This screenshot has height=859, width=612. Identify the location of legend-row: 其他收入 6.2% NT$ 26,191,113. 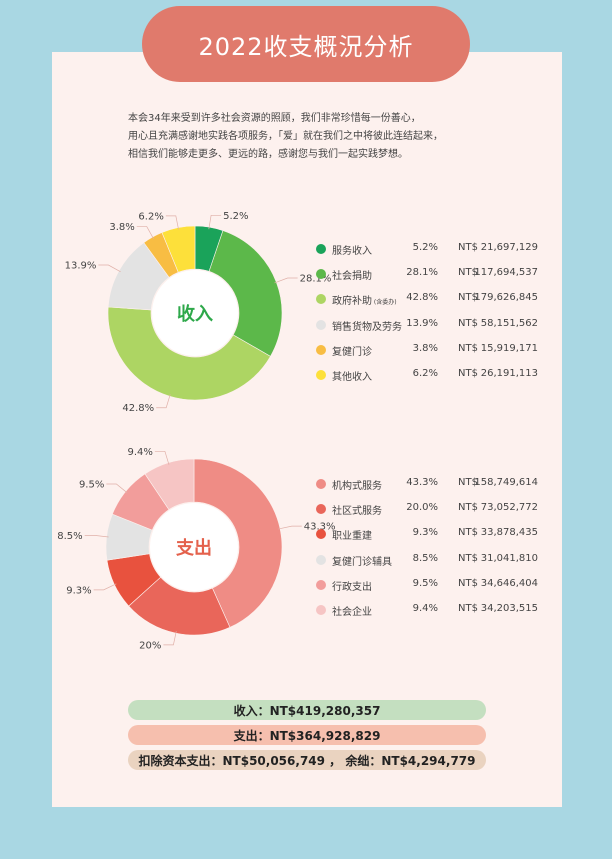
(431, 379).